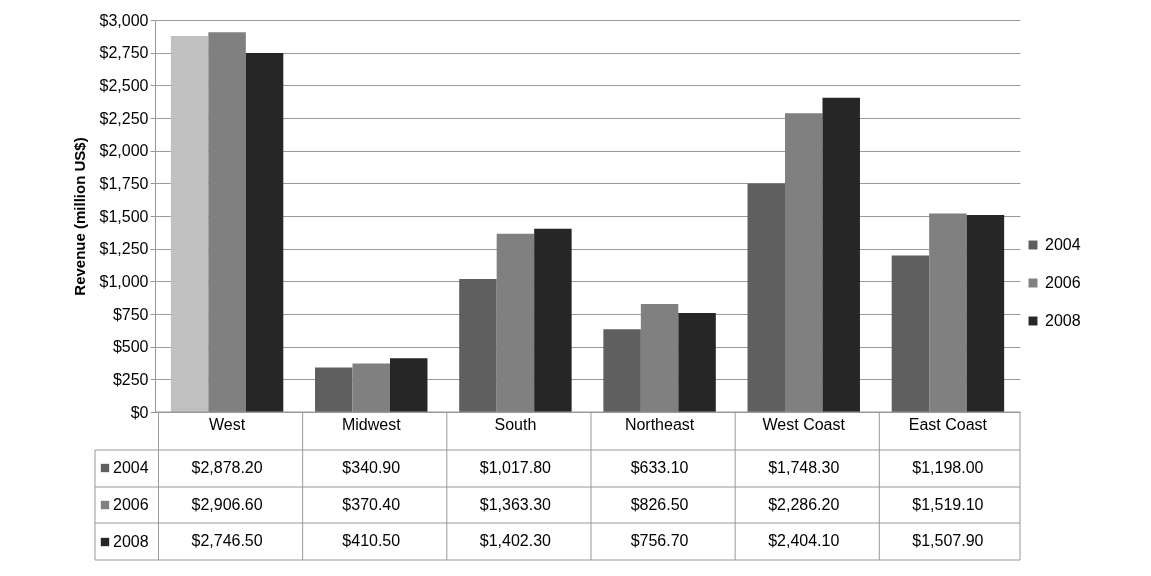 The width and height of the screenshot is (1151, 576). What do you see at coordinates (124, 151) in the screenshot?
I see `y-tick-label: $2,000` at bounding box center [124, 151].